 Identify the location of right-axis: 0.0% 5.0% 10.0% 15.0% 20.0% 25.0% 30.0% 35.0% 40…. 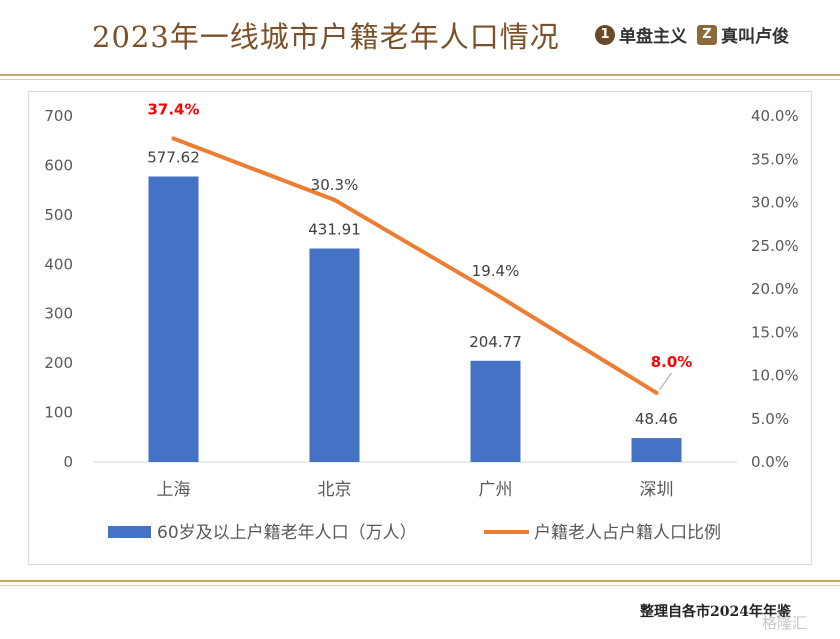
(775, 289).